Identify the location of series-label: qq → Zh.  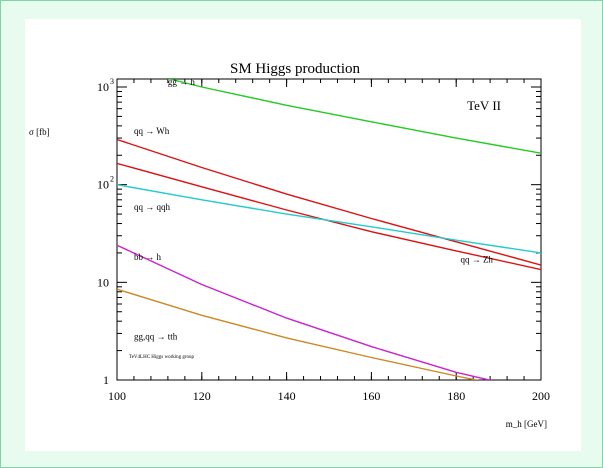
(476, 259).